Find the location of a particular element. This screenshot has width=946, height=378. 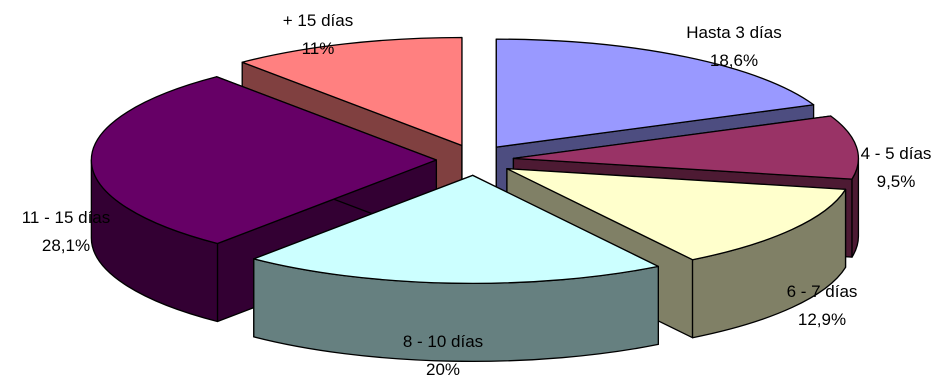

pie-slice-hasta-3-d-as is located at coordinates (655, 93).